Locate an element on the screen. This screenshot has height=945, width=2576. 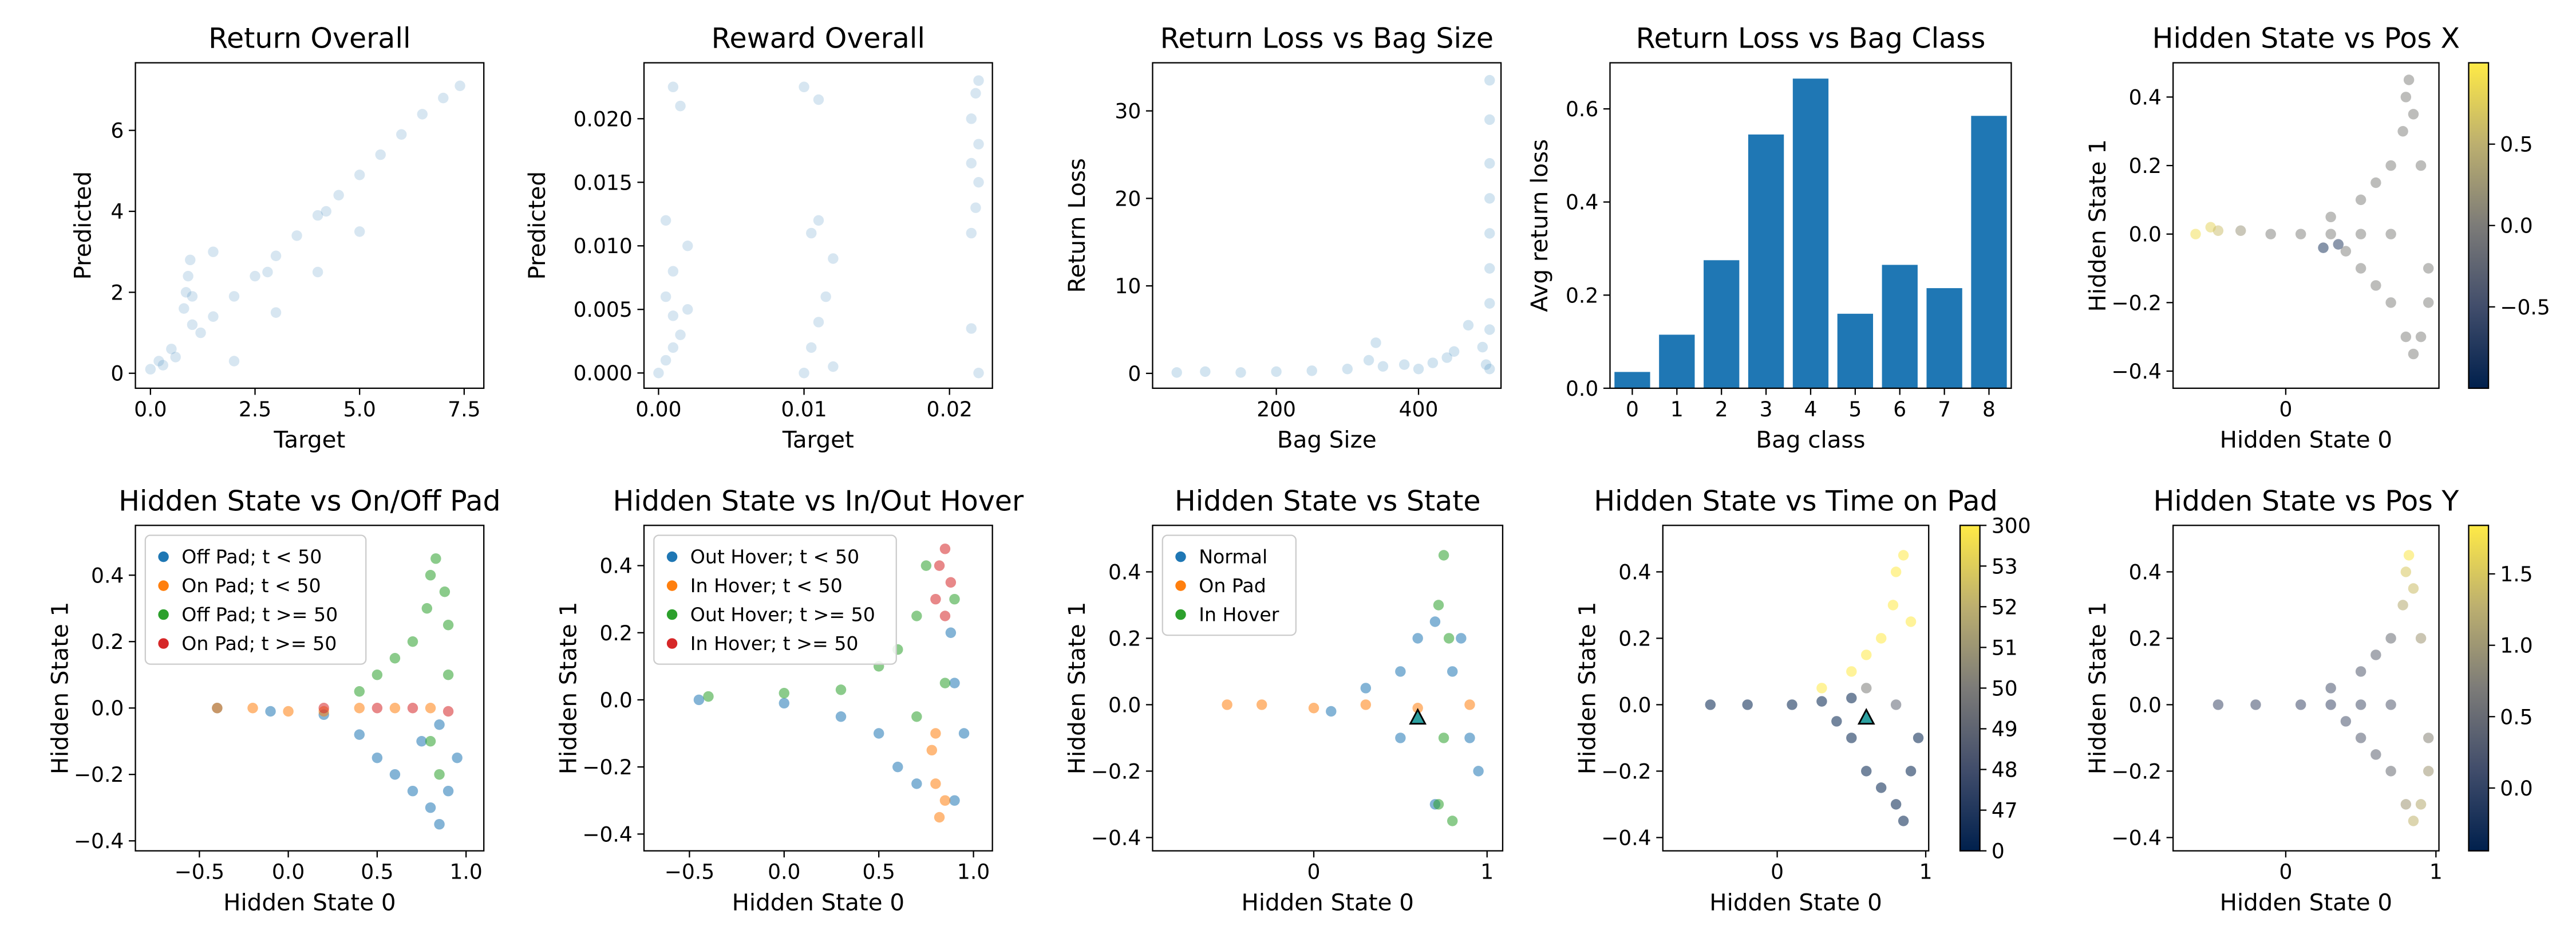
y-tick-label: −0.4 is located at coordinates (99, 841).